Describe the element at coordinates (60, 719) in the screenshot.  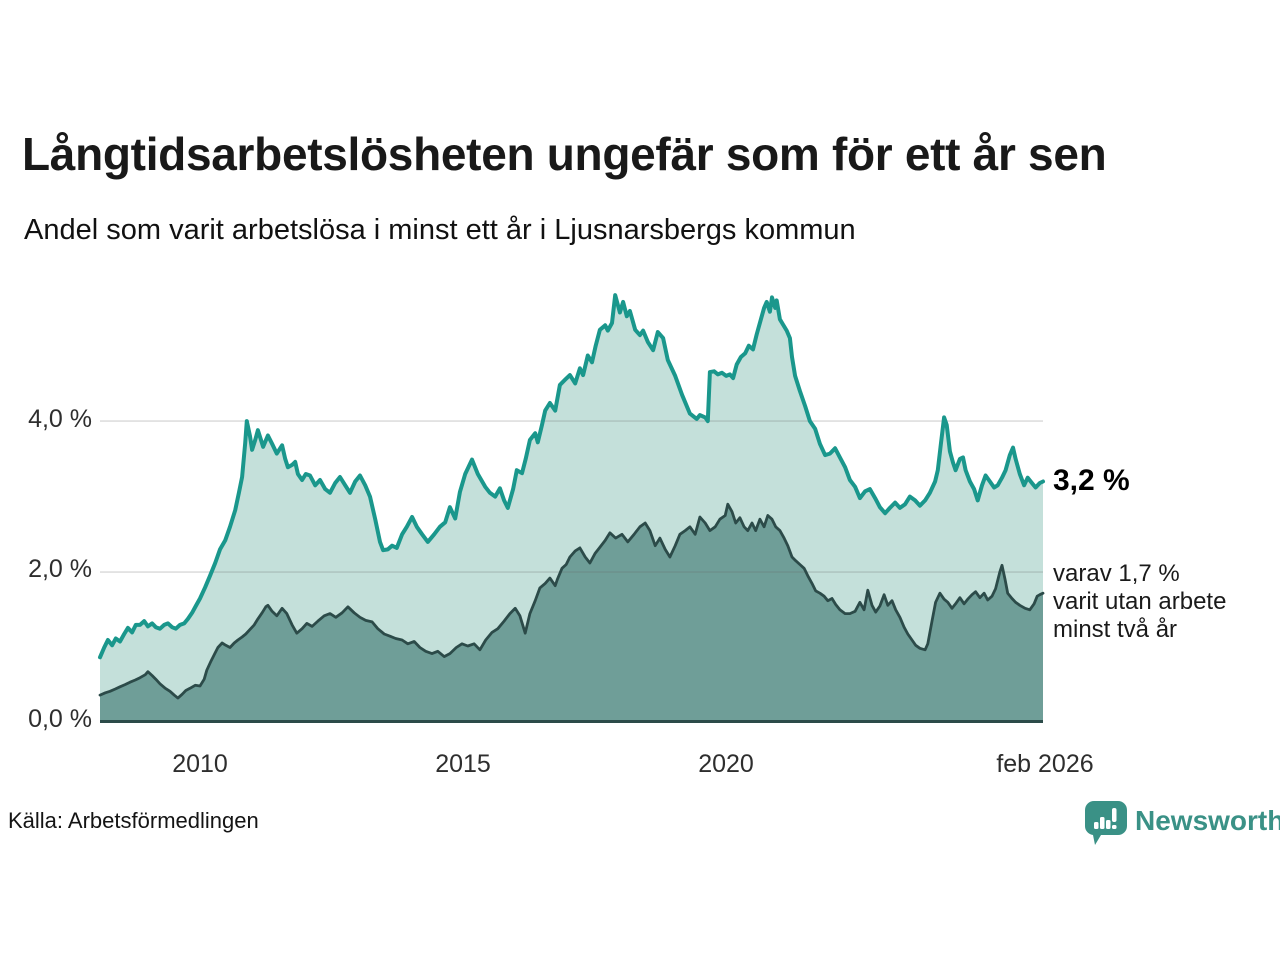
I see `y-axis-tick-label-0: 0,0 %` at that location.